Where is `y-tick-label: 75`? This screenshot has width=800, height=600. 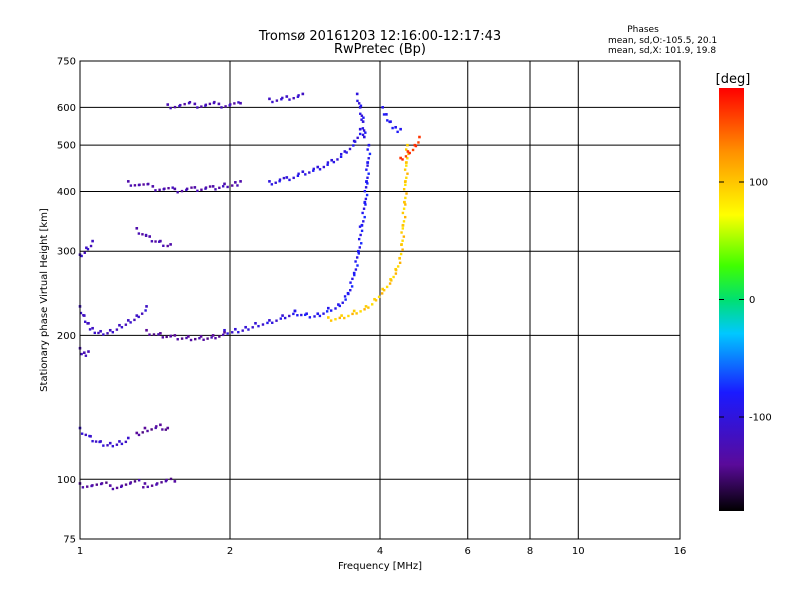 y-tick-label: 75 is located at coordinates (69, 540).